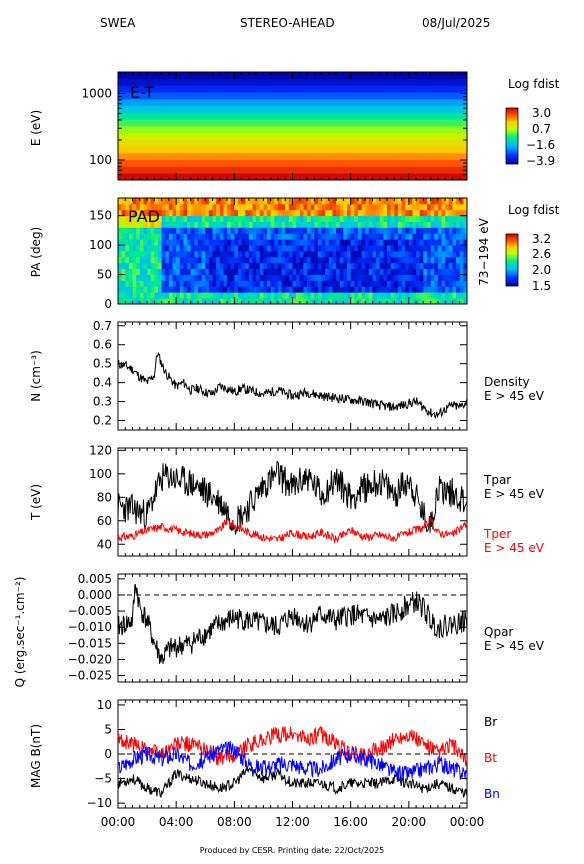 The height and width of the screenshot is (864, 584). I want to click on tper-series-line, so click(292, 531).